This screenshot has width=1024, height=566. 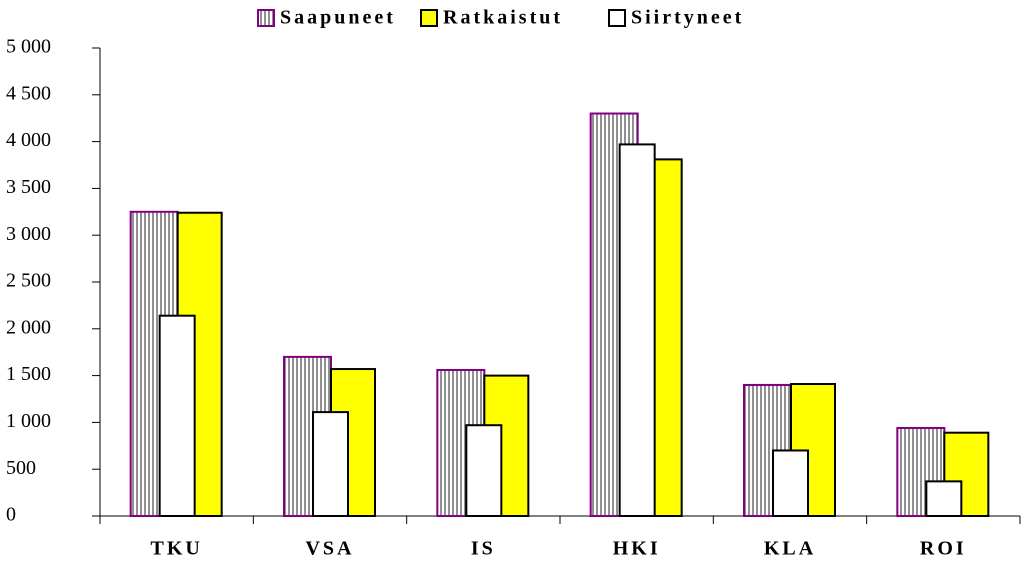 I want to click on y-tick-label: 0, so click(x=11, y=515).